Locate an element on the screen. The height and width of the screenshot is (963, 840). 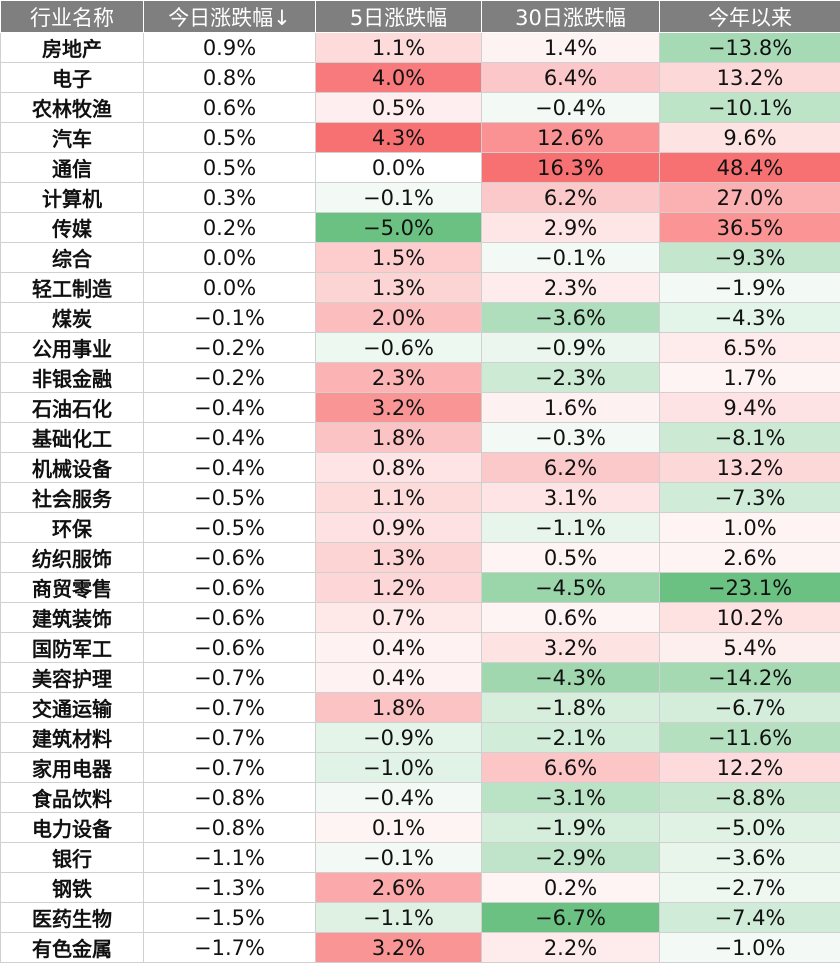
header-today-change: 今日涨跌幅↓ is located at coordinates (230, 17).